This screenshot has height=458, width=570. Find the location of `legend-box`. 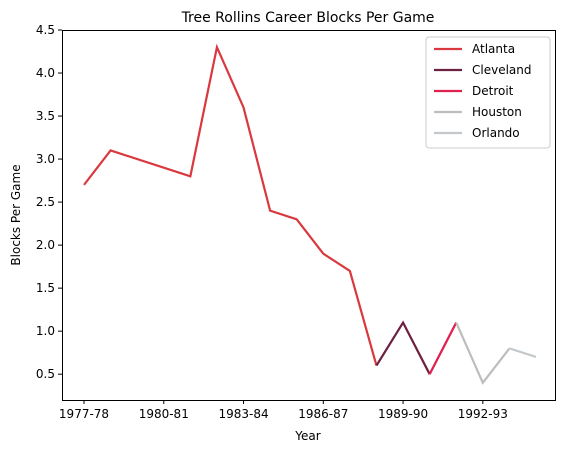

legend-box is located at coordinates (488, 92).